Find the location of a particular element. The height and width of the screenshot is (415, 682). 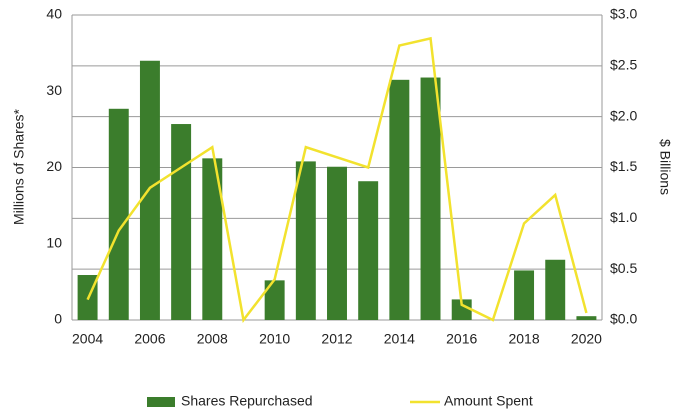

legend-swatch is located at coordinates (161, 402).